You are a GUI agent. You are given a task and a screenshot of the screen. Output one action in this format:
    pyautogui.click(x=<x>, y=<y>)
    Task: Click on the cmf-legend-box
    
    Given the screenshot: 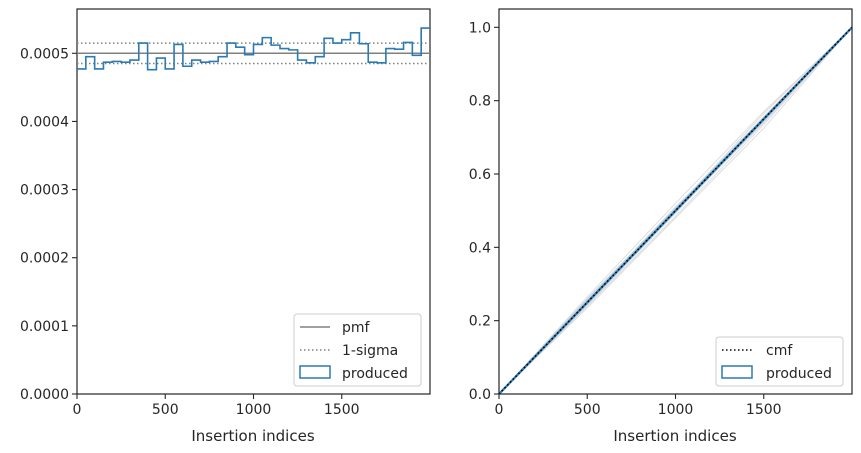 What is the action you would take?
    pyautogui.click(x=779, y=361)
    